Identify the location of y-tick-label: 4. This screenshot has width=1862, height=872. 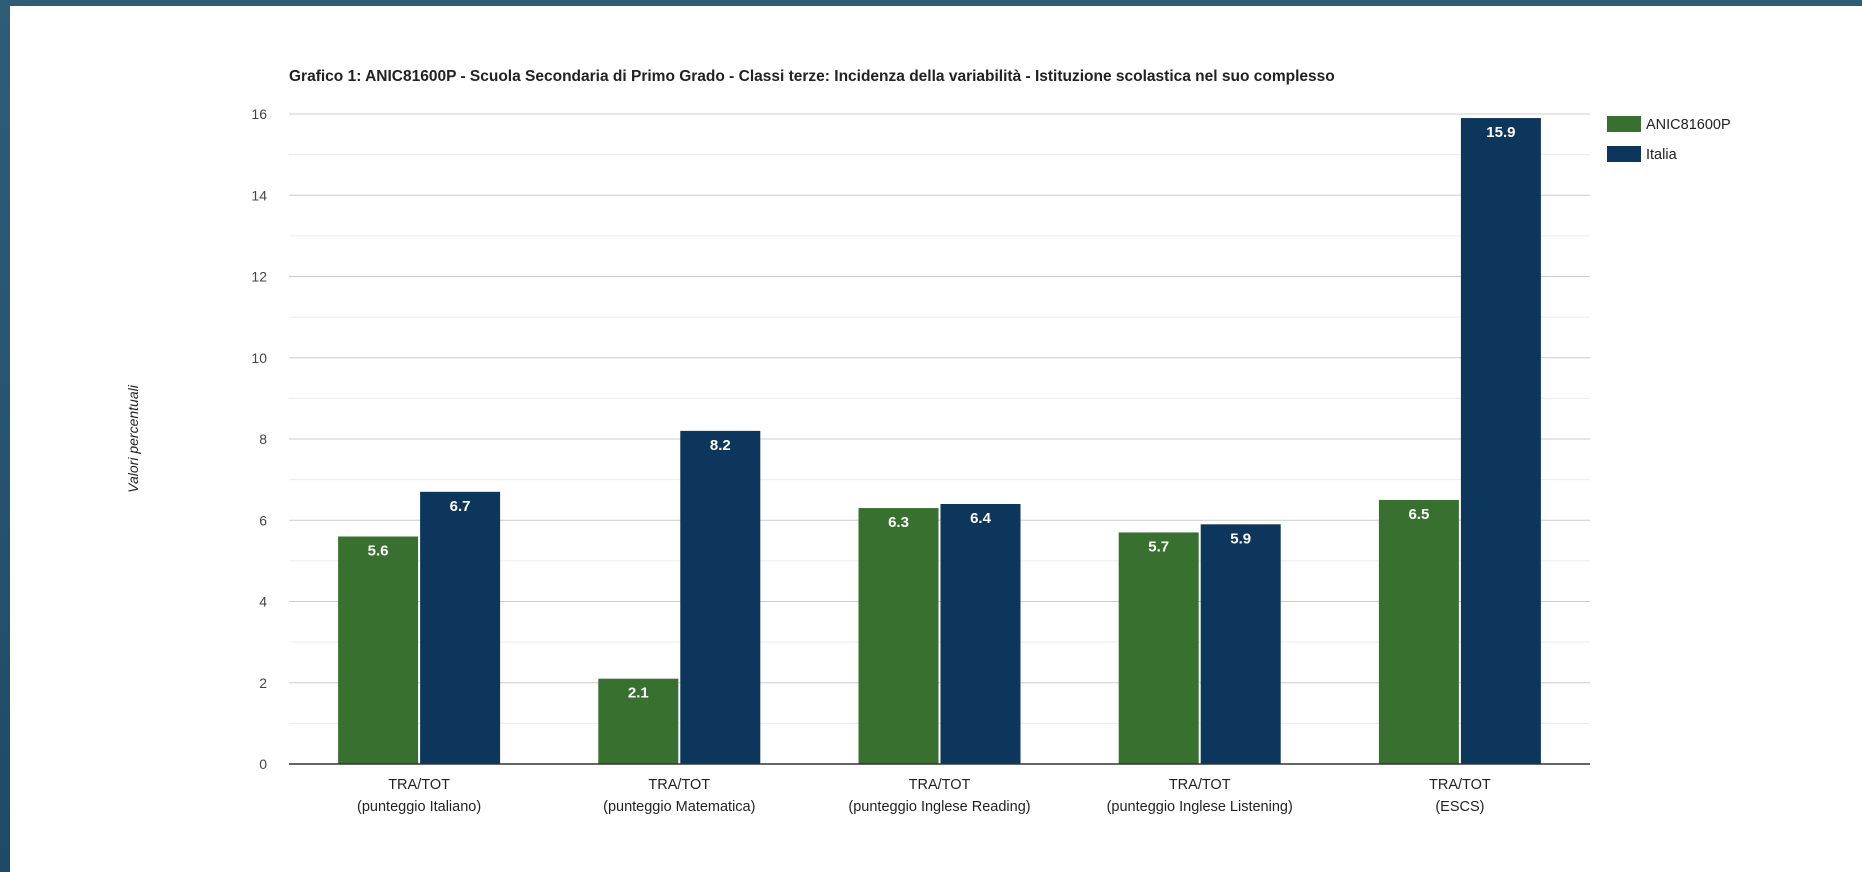
(263, 602).